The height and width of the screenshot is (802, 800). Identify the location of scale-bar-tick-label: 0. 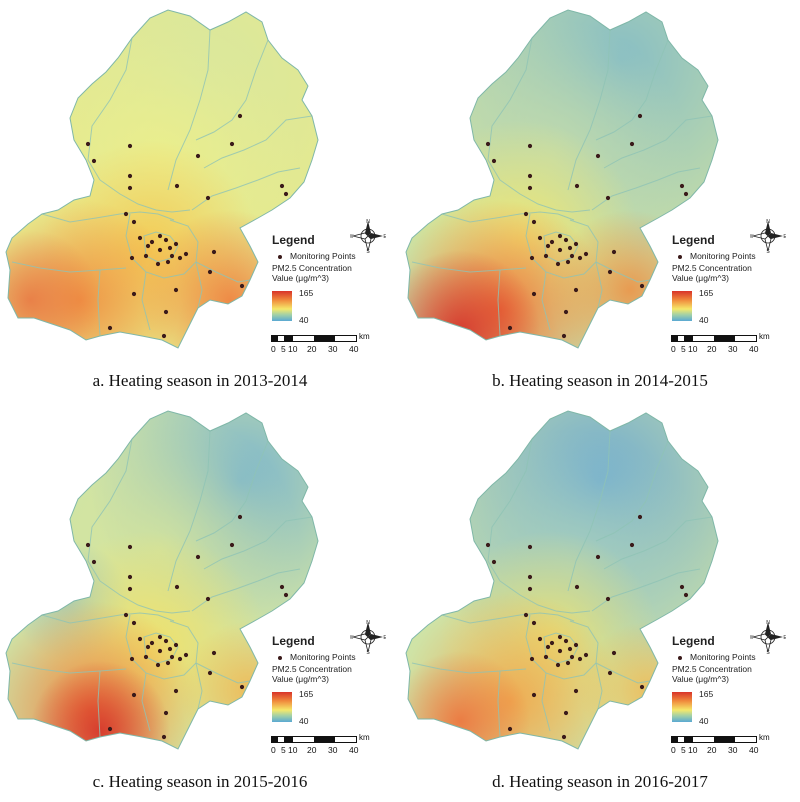
(273, 750).